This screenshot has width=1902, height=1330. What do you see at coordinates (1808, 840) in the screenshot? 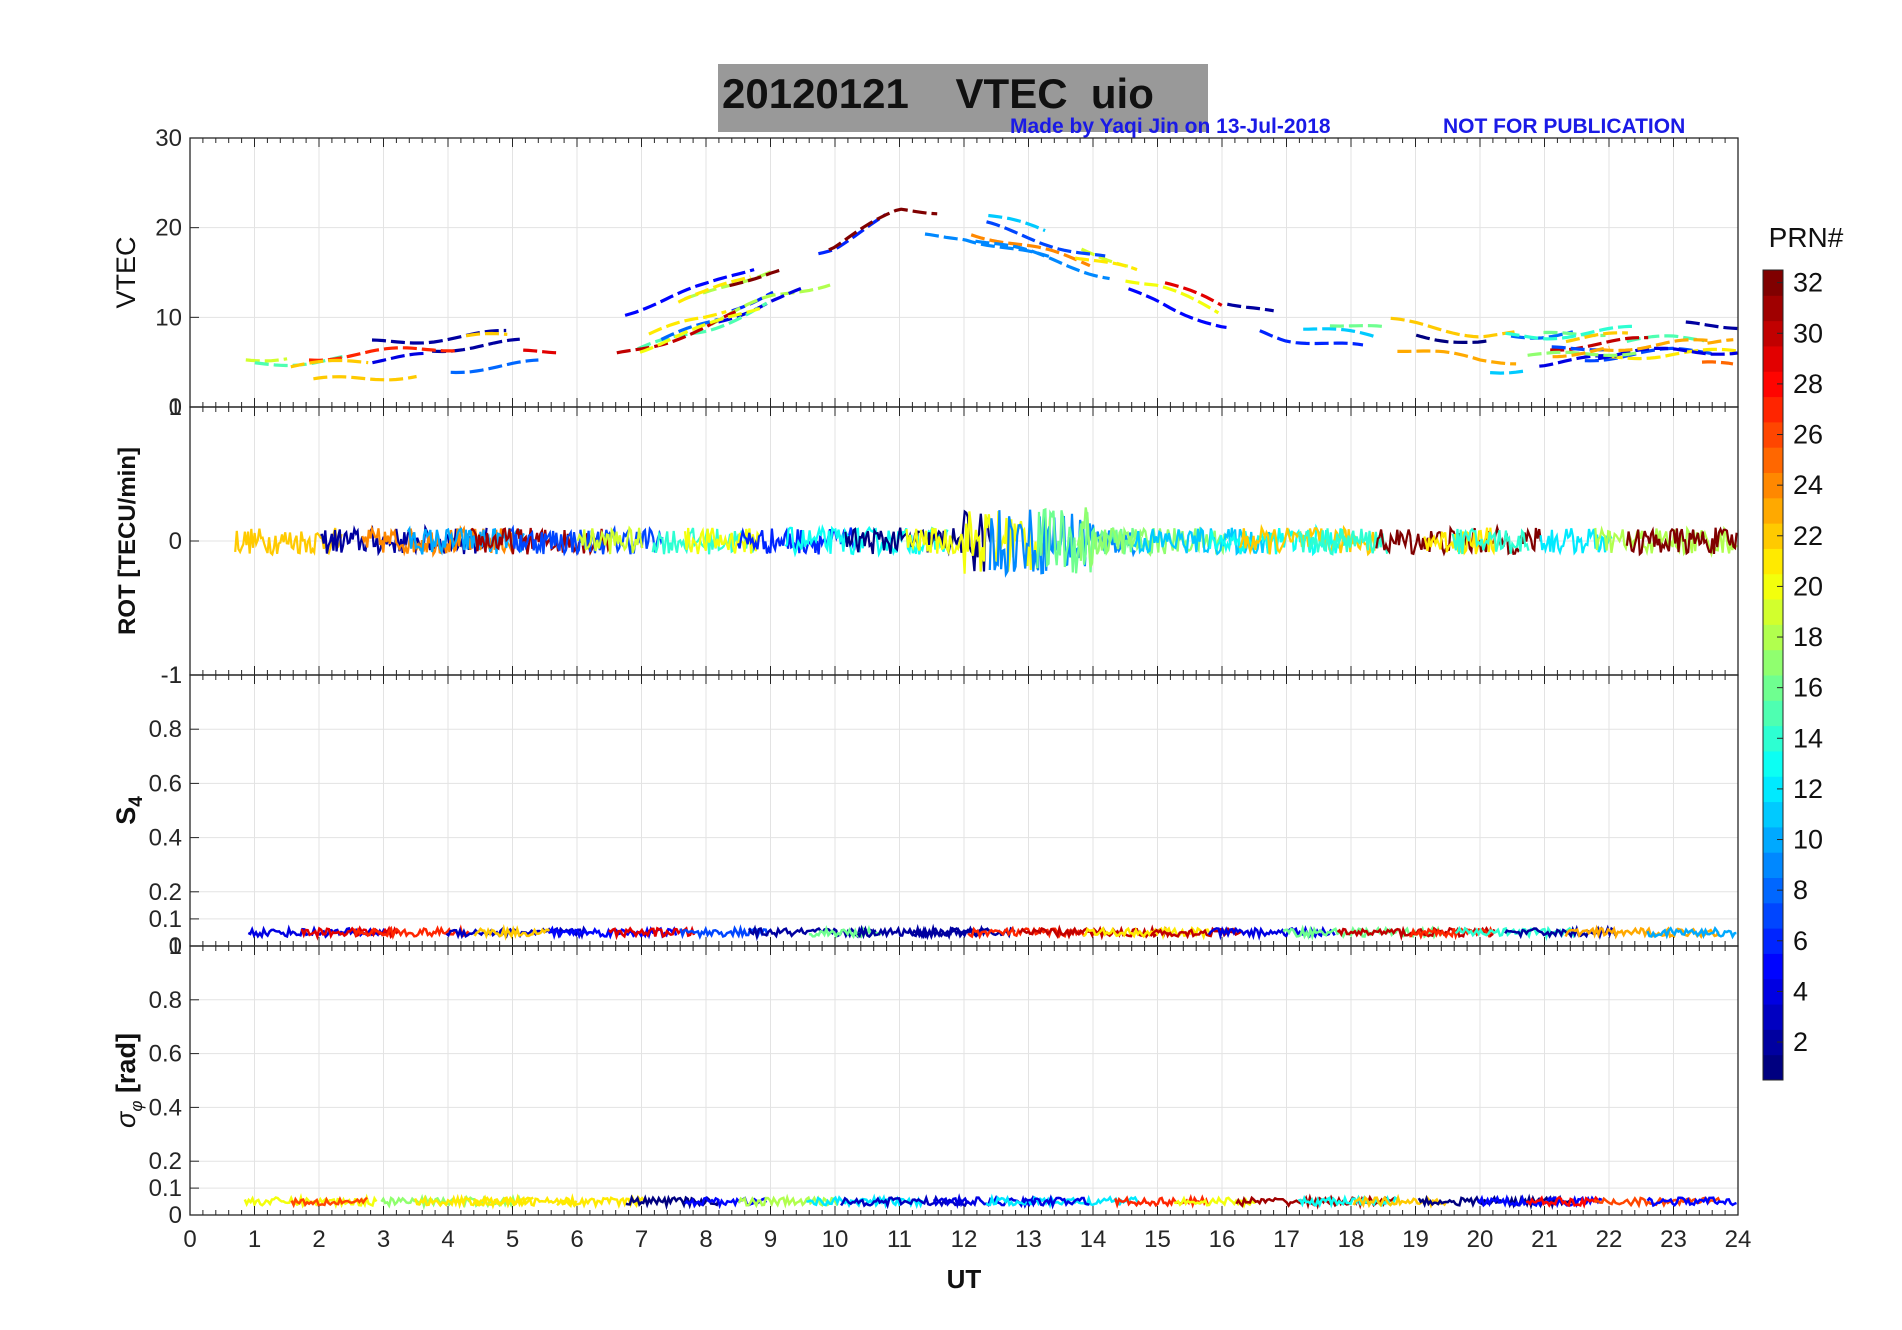
I see `colorbar-tick-label: 10` at bounding box center [1808, 840].